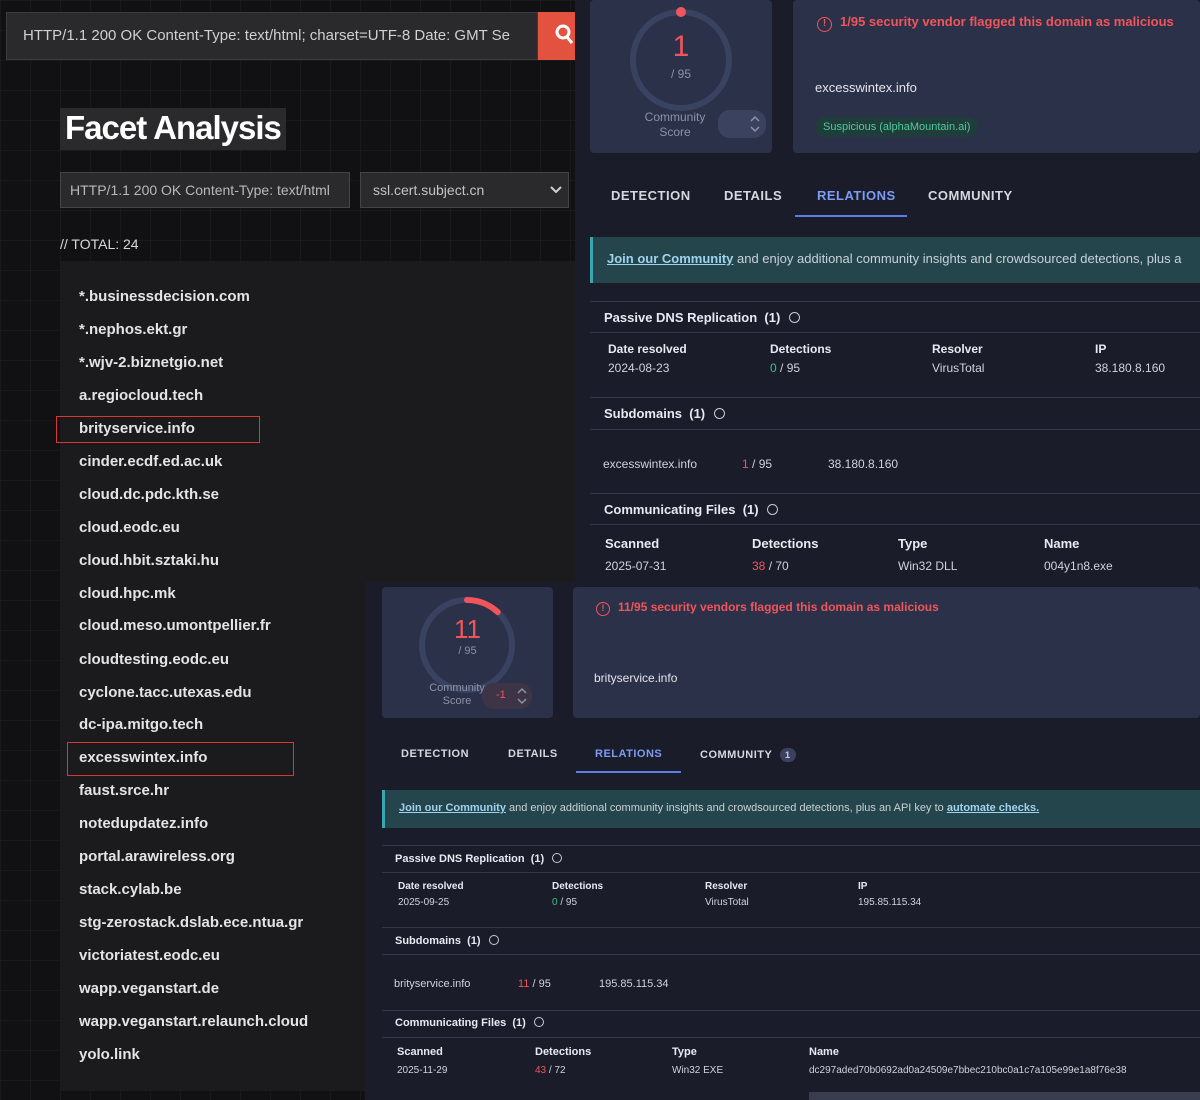 Image resolution: width=1200 pixels, height=1100 pixels. What do you see at coordinates (501, 695) in the screenshot?
I see `community-score-value: -1` at bounding box center [501, 695].